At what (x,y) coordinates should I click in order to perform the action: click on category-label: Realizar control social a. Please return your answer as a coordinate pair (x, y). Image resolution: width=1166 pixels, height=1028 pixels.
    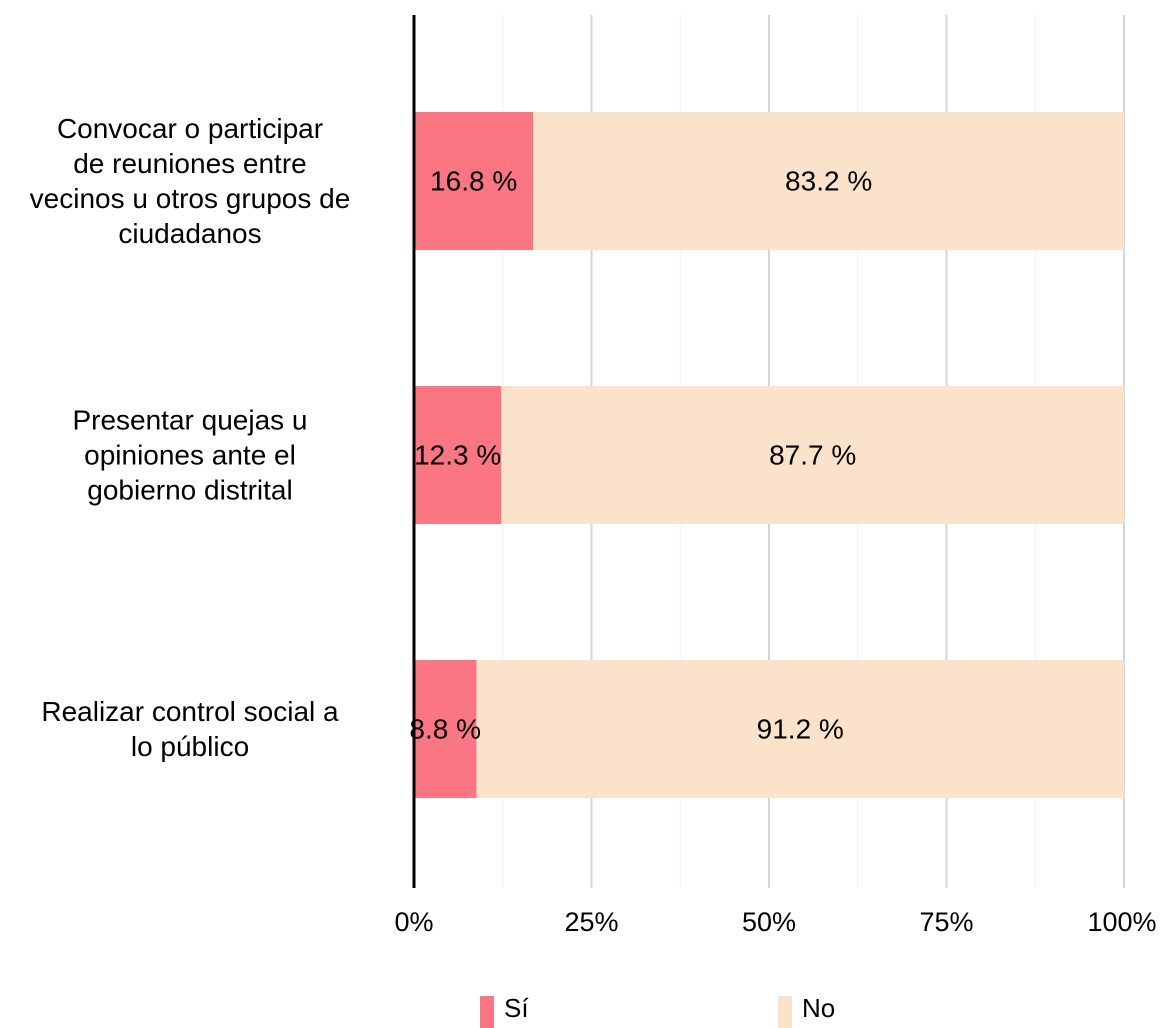
    Looking at the image, I should click on (190, 711).